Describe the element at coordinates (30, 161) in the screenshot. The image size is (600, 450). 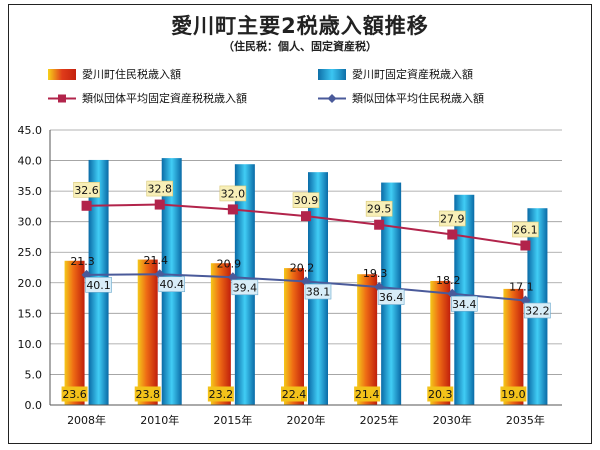
I see `y-tick-label: 40.0` at that location.